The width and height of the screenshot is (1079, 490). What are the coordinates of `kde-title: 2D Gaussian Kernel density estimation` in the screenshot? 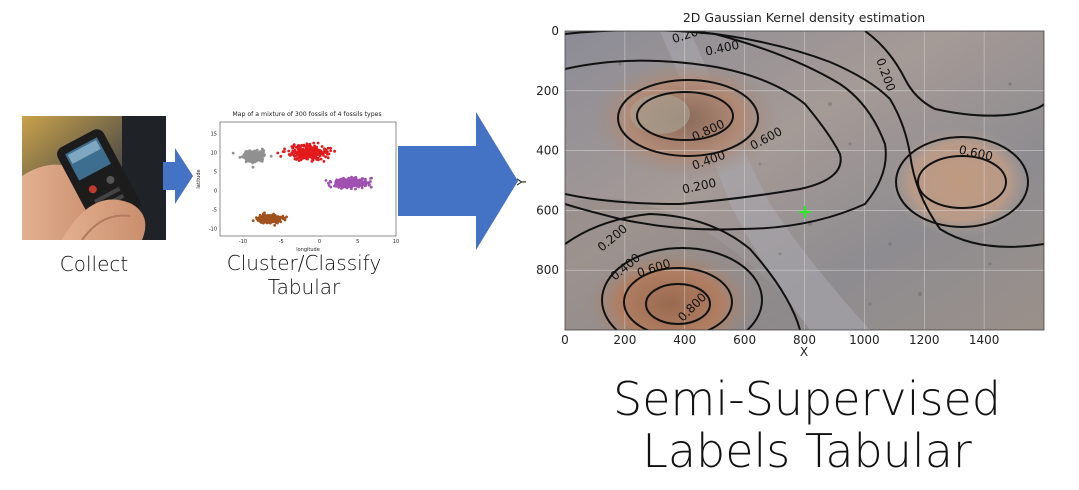 It's located at (804, 17).